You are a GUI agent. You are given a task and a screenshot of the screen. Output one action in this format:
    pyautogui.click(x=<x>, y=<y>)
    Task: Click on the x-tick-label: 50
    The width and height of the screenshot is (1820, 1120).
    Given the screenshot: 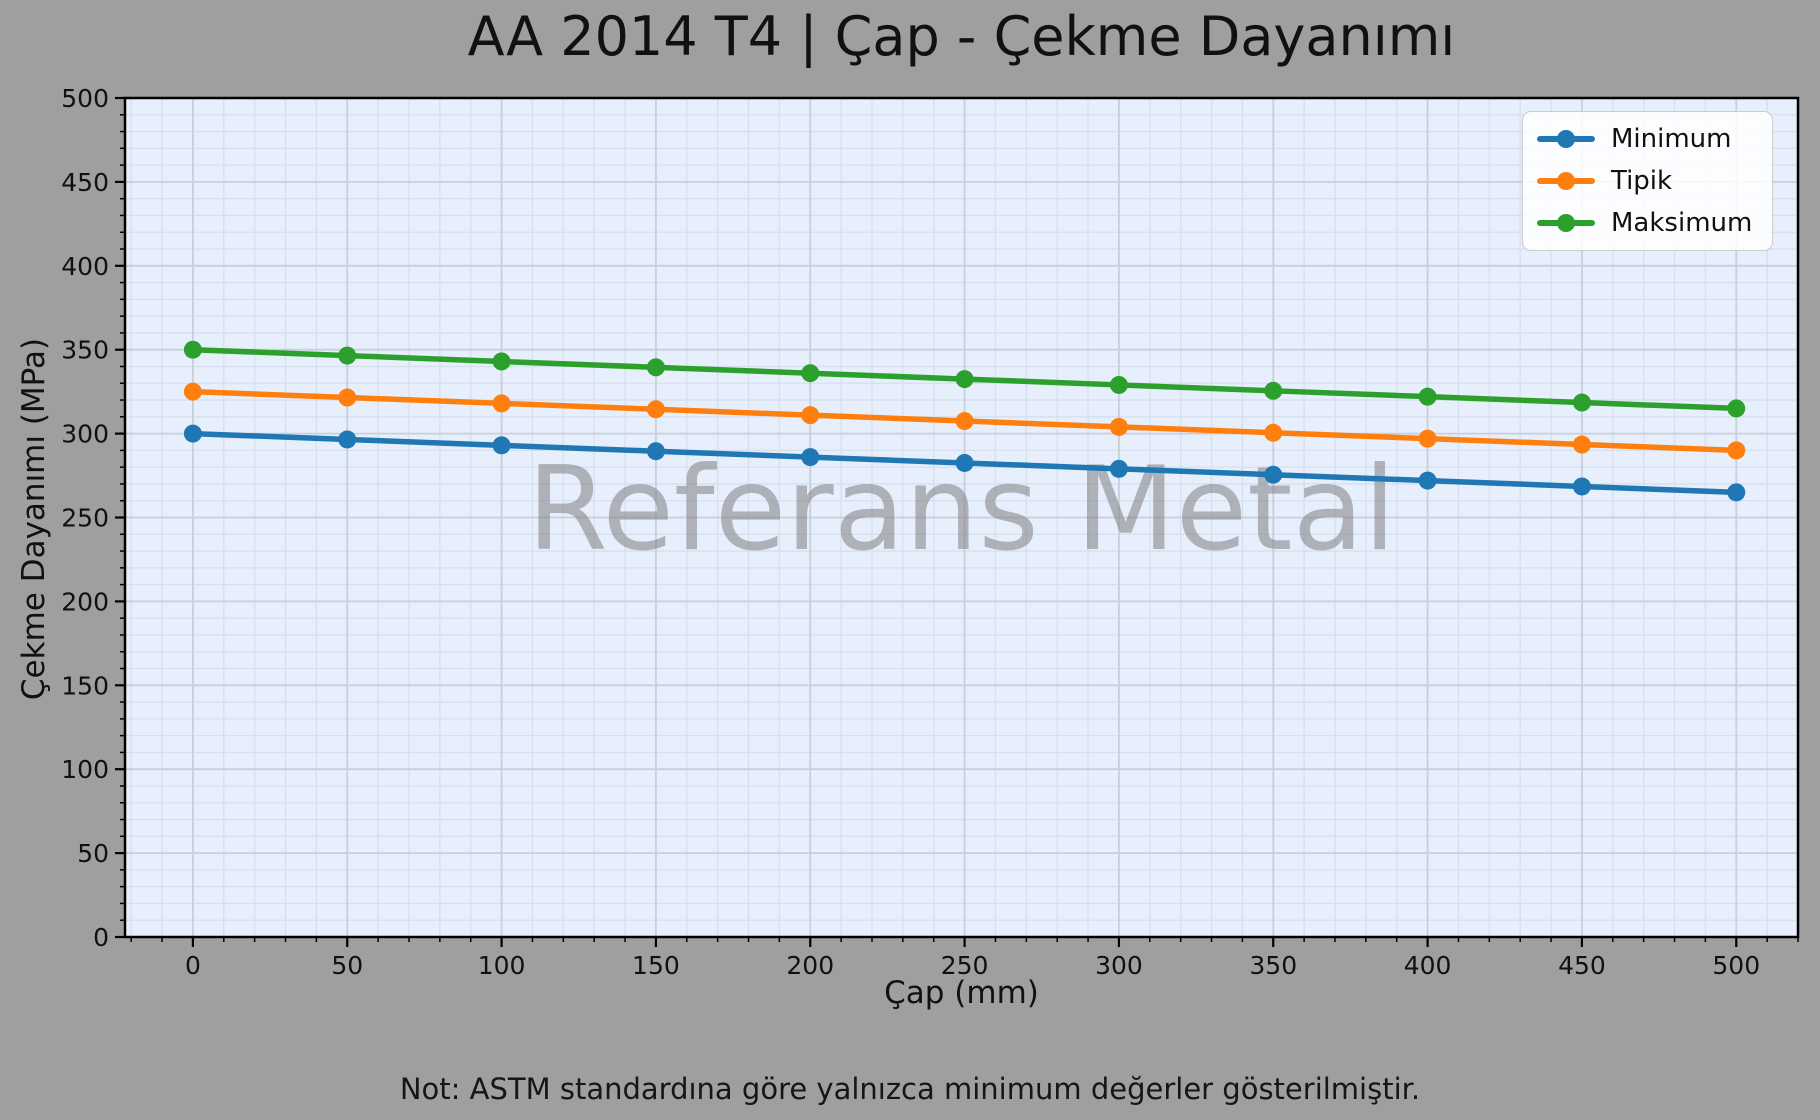 What is the action you would take?
    pyautogui.click(x=347, y=965)
    